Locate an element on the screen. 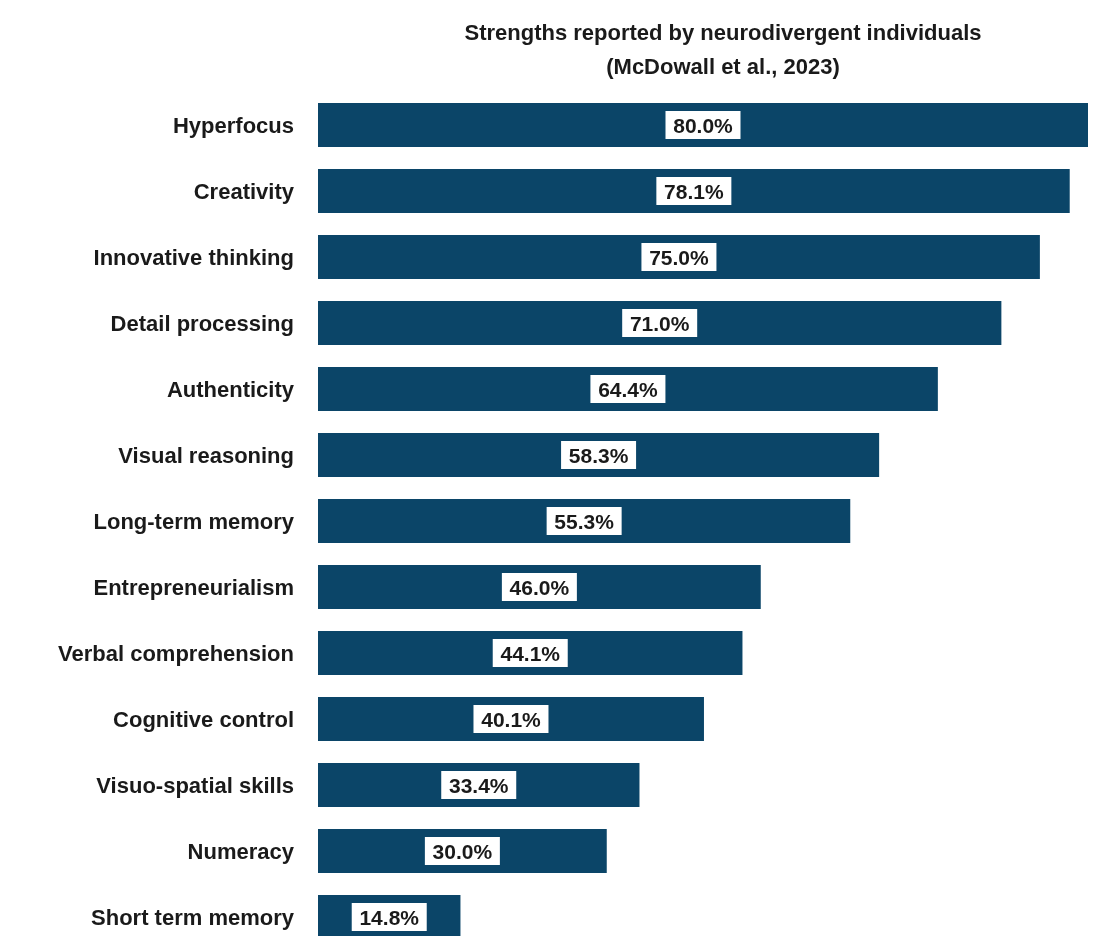 This screenshot has width=1103, height=936. data-label: 71.0% is located at coordinates (659, 323).